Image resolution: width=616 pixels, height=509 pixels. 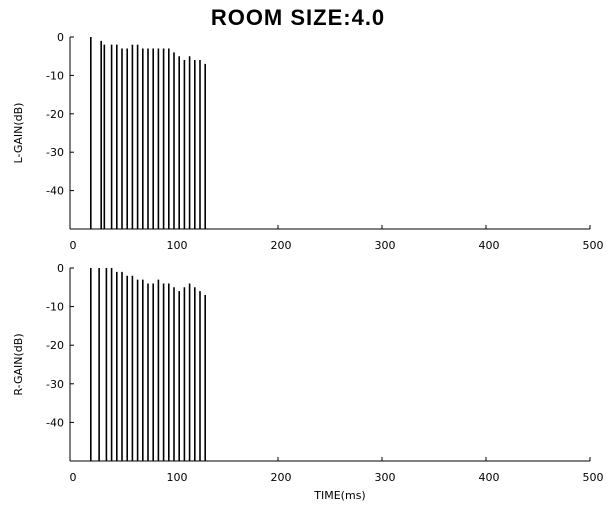 I want to click on l-gain-y-tick-label: -10, so click(x=55, y=75).